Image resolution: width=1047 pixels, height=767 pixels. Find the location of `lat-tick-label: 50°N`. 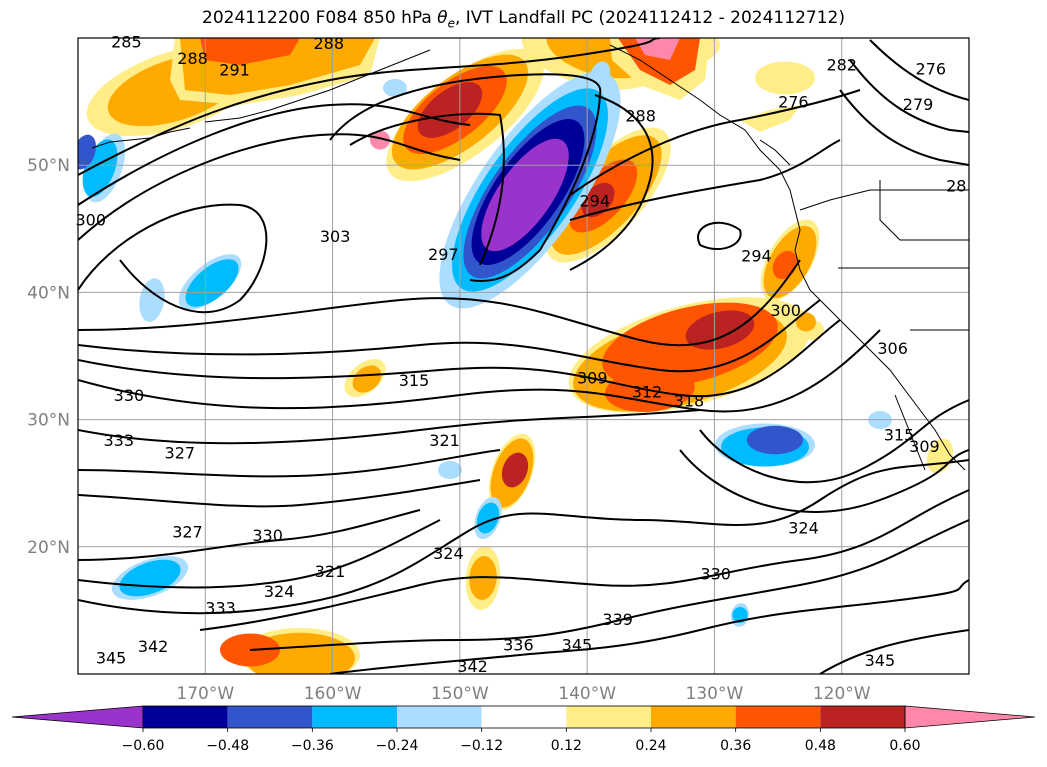

lat-tick-label: 50°N is located at coordinates (48, 166).